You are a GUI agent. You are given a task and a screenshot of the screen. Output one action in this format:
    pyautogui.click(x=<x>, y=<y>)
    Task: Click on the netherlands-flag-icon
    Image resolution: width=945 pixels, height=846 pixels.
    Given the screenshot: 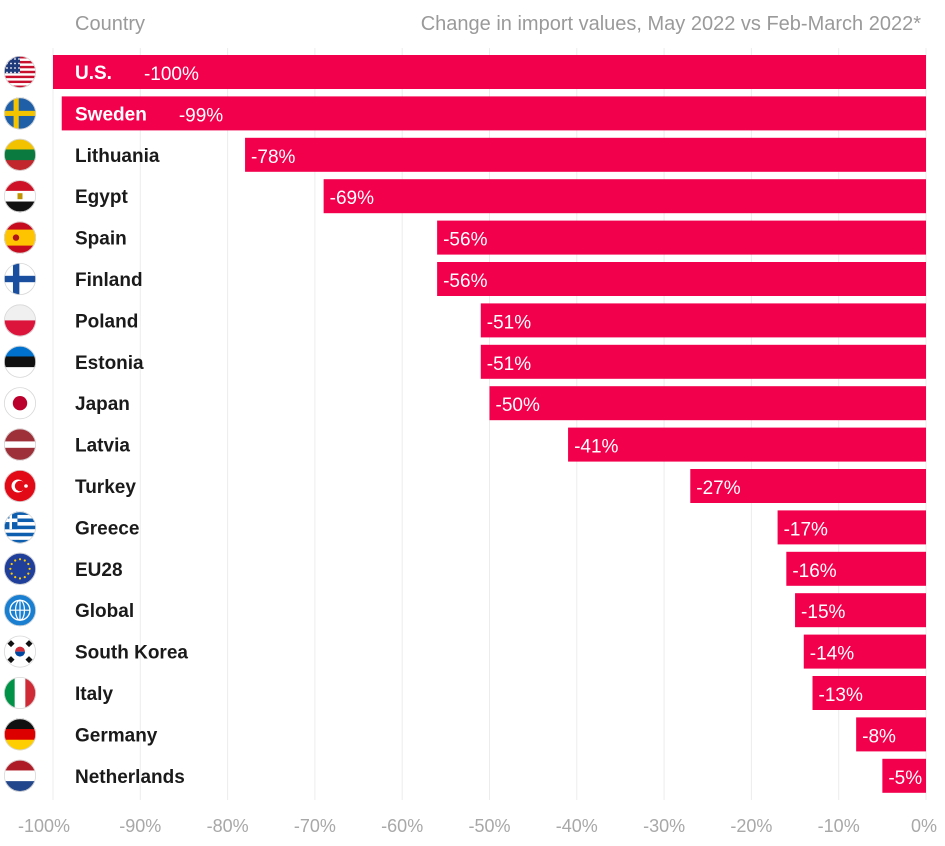 What is the action you would take?
    pyautogui.click(x=20, y=775)
    